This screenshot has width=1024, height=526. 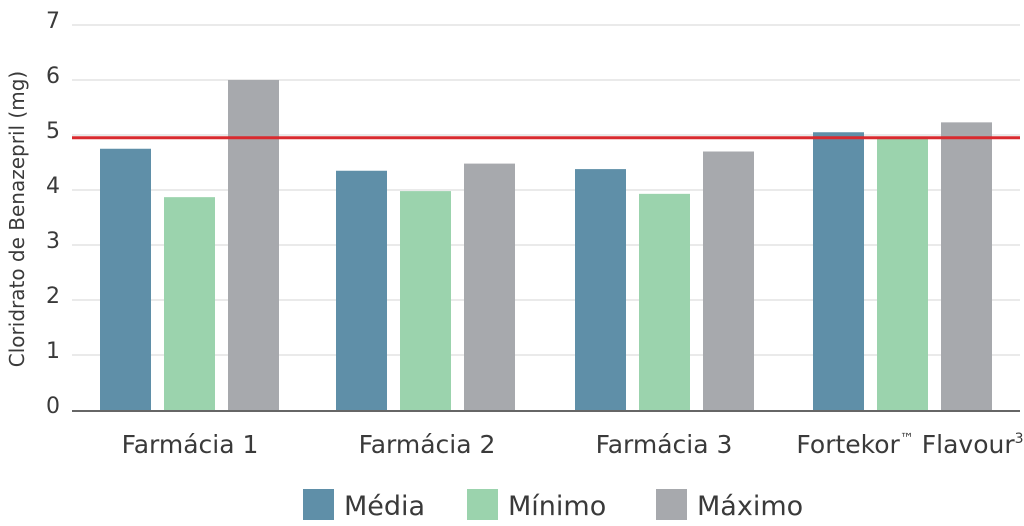 I want to click on category-label: Farmácia 1, so click(x=190, y=444).